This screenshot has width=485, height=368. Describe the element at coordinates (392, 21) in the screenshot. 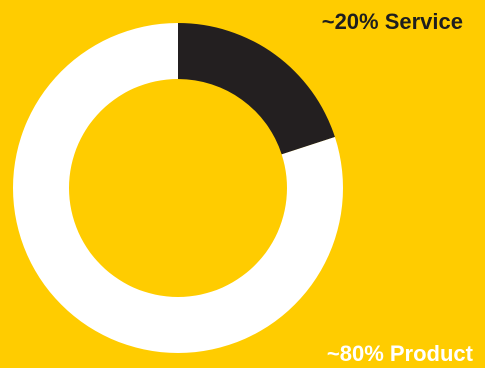

I see `service-slice-label: ~20% Service` at that location.